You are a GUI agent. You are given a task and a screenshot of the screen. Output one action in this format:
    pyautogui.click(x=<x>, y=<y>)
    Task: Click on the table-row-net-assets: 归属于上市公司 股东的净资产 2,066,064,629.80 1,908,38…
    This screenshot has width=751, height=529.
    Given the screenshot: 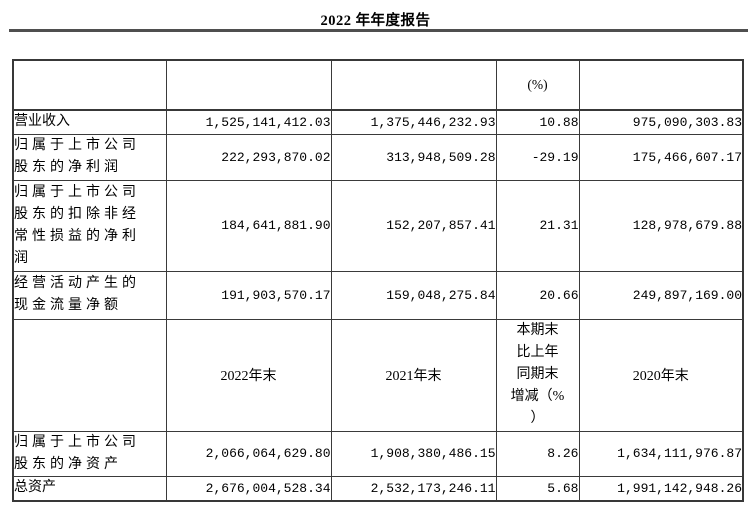 What is the action you would take?
    pyautogui.click(x=378, y=453)
    